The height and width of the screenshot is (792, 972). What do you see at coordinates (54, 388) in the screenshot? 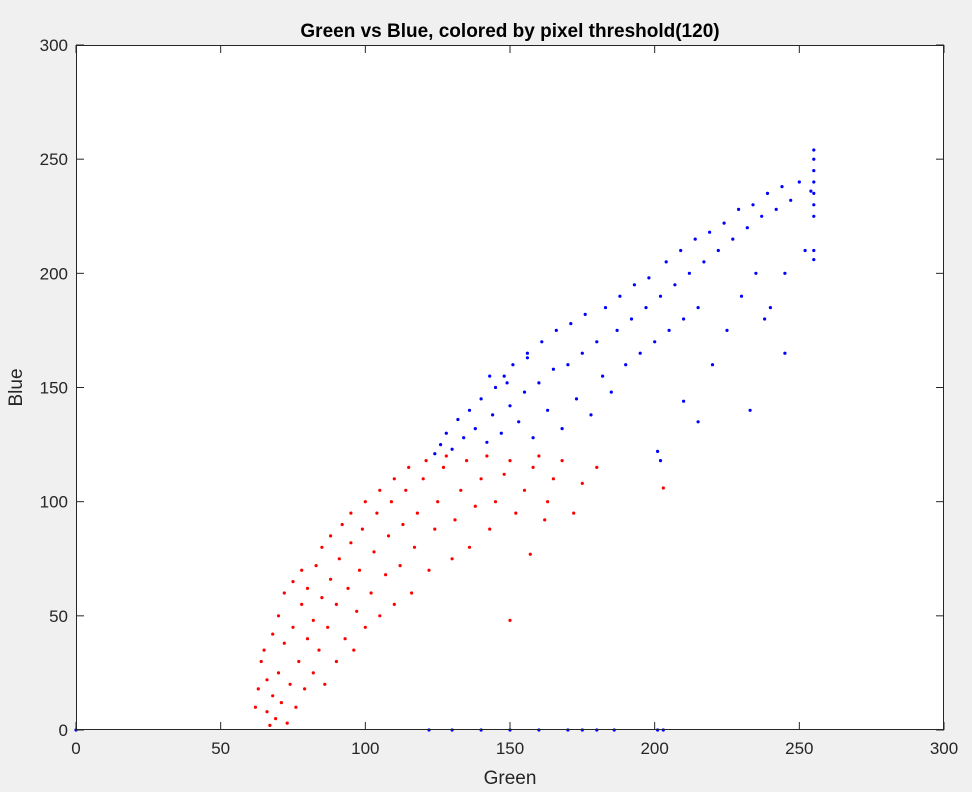
I see `y-tick-label: 150` at bounding box center [54, 388].